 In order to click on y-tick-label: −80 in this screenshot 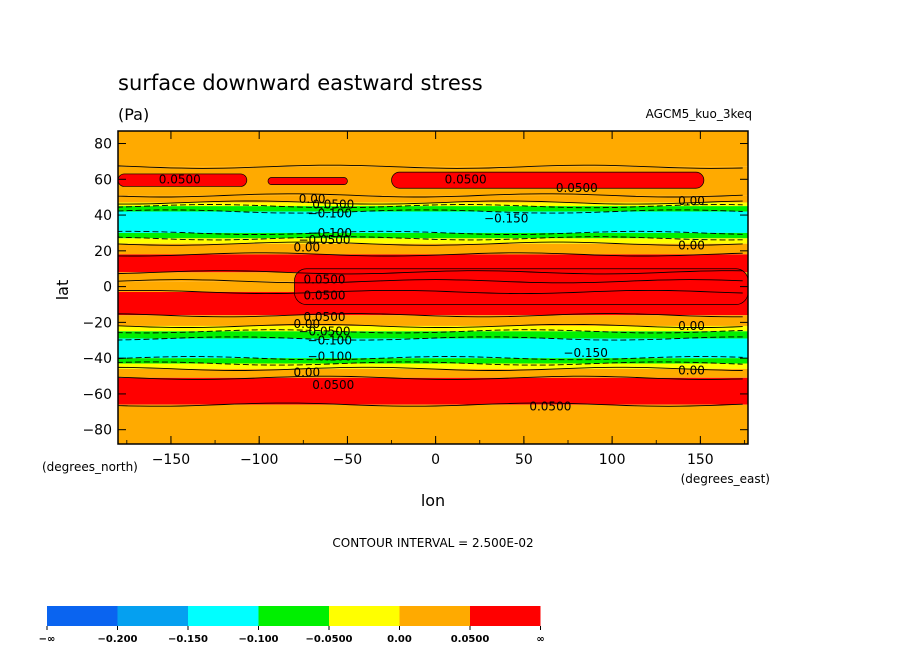, I will do `click(97, 431)`.